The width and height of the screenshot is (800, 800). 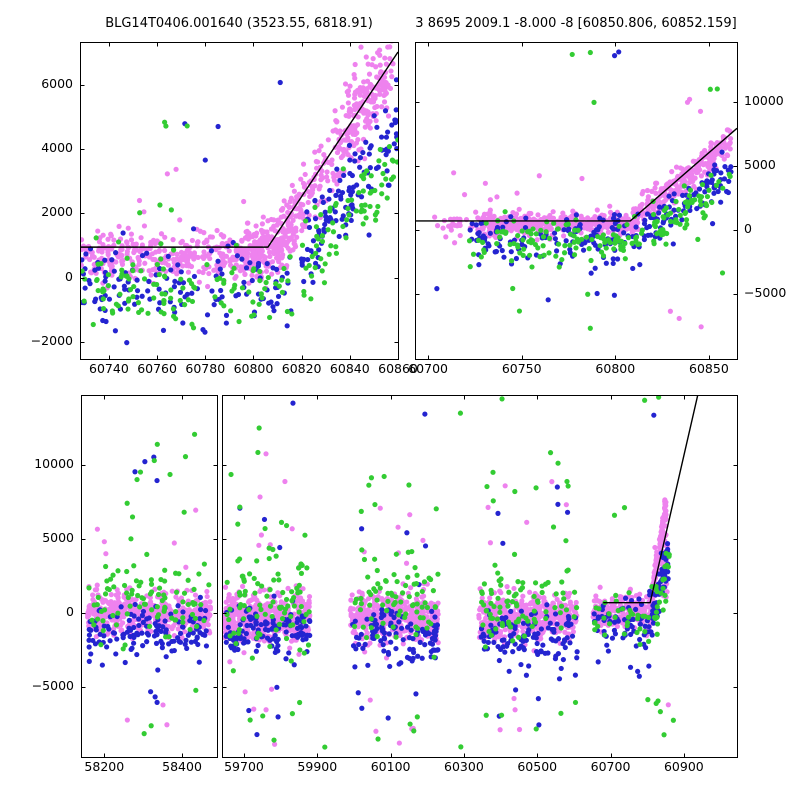 I want to click on y-tick-label: 4000, so click(x=57, y=148).